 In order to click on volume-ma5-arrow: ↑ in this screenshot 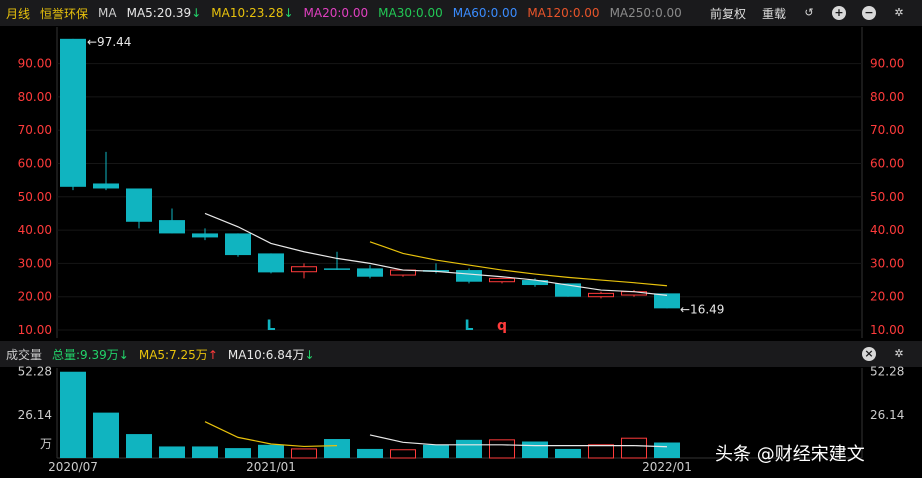, I will do `click(212, 354)`.